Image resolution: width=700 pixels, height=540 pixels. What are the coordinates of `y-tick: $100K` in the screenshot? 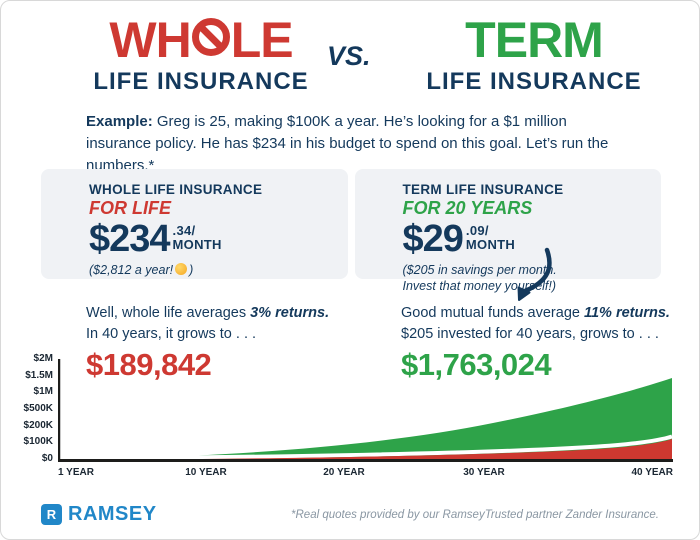 It's located at (38, 442).